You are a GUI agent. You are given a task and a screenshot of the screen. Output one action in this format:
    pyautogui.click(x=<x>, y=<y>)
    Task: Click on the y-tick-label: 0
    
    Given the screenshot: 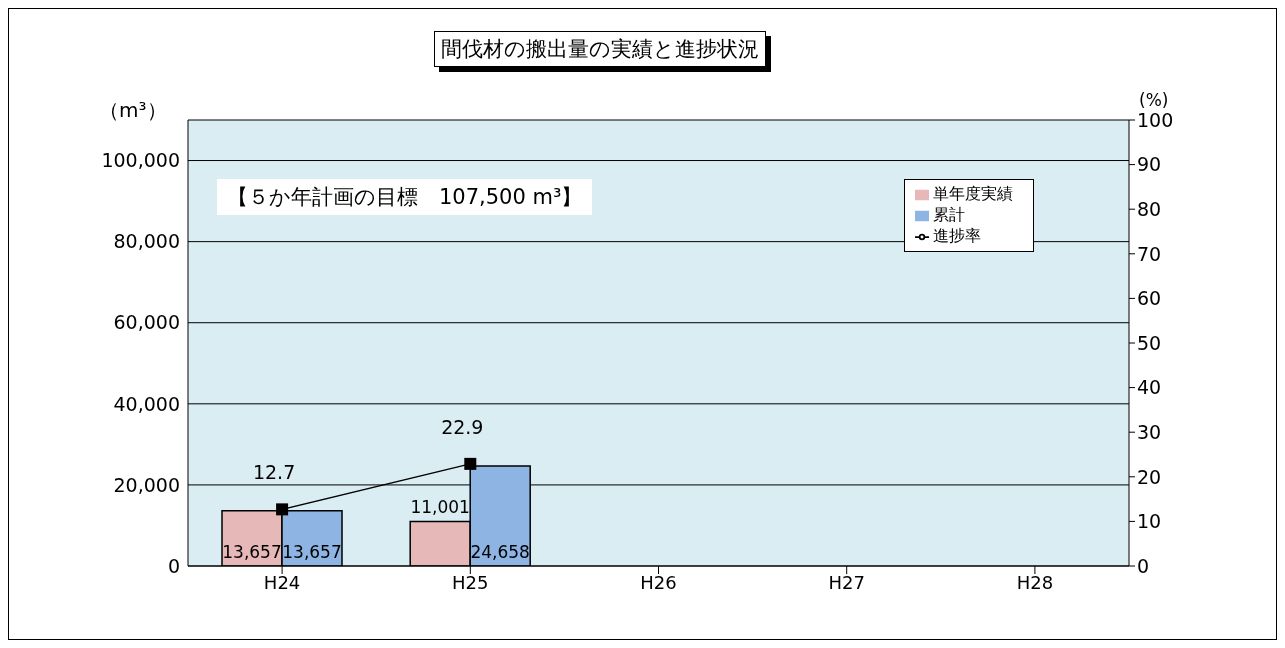 What is the action you would take?
    pyautogui.click(x=173, y=565)
    